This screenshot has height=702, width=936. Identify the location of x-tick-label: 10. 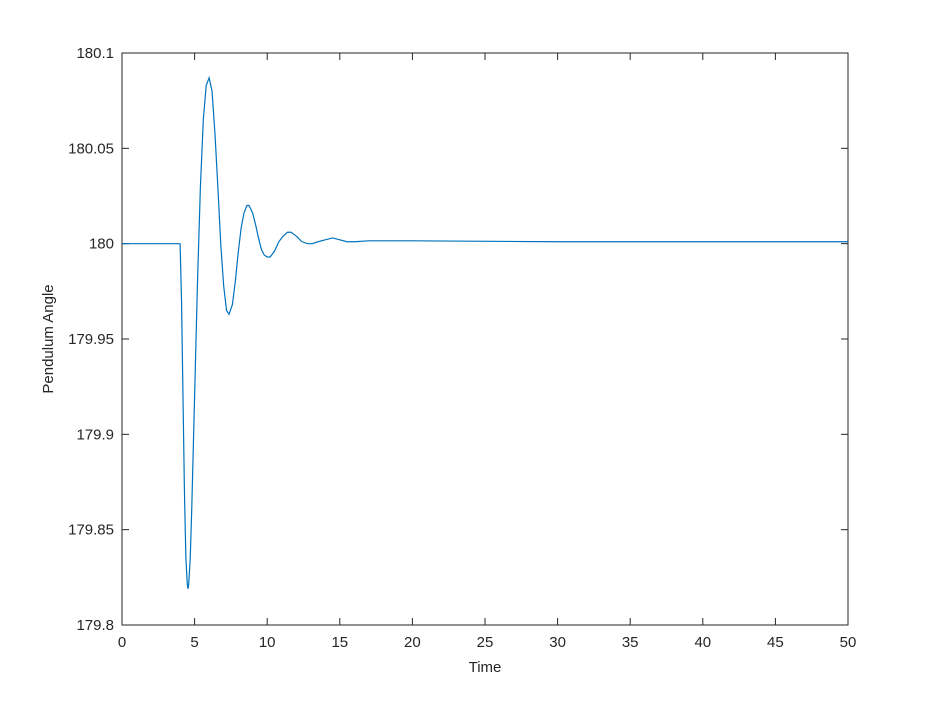
(267, 642).